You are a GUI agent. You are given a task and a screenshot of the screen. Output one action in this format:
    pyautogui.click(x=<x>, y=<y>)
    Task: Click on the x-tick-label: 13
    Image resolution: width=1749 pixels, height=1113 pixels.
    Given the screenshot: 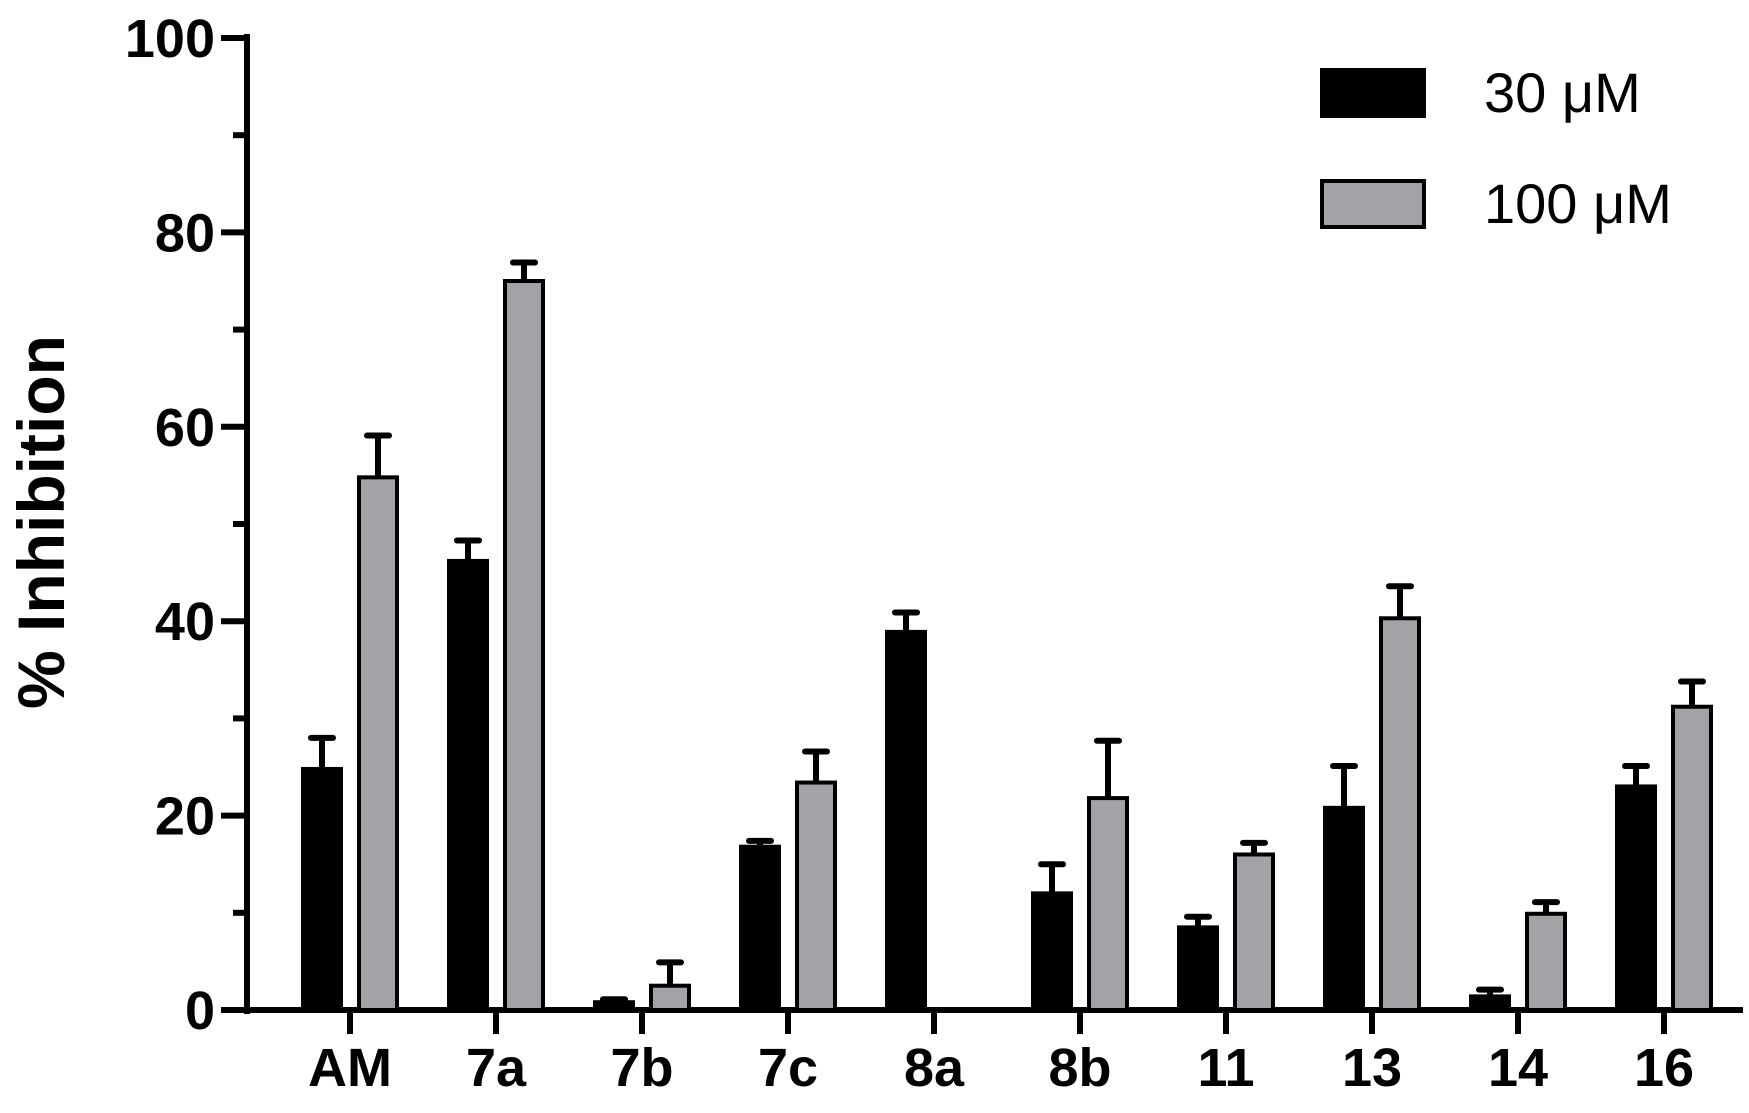 What is the action you would take?
    pyautogui.click(x=1372, y=1068)
    